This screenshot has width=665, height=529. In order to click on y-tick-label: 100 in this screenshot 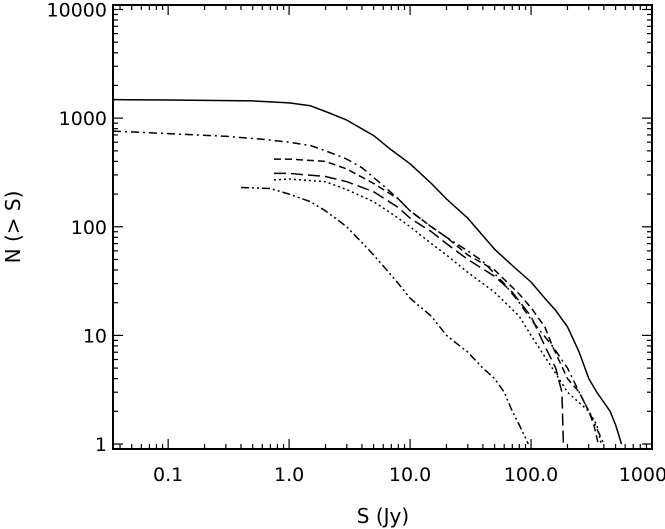, I will do `click(89, 228)`.